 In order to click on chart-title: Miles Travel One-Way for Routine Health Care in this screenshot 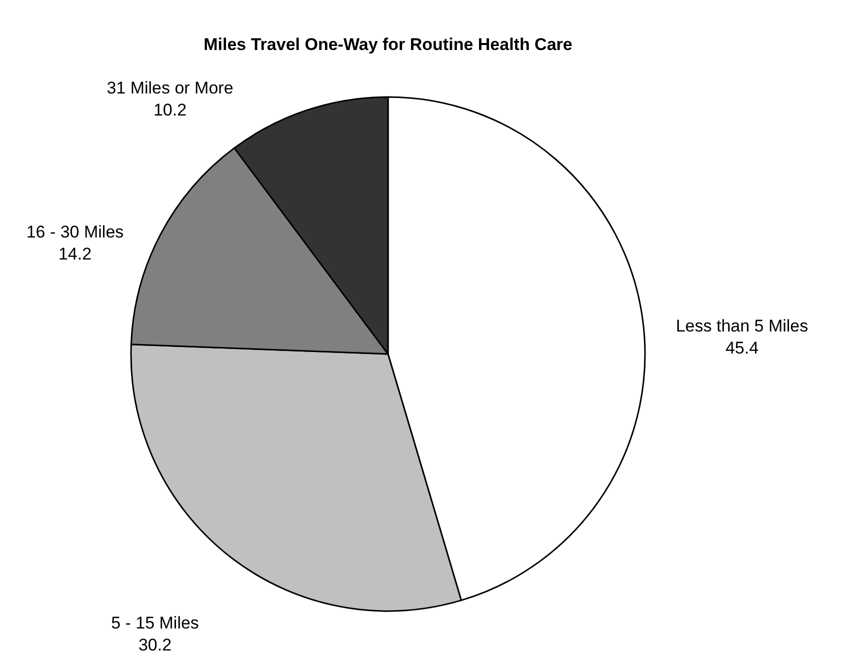, I will do `click(388, 44)`.